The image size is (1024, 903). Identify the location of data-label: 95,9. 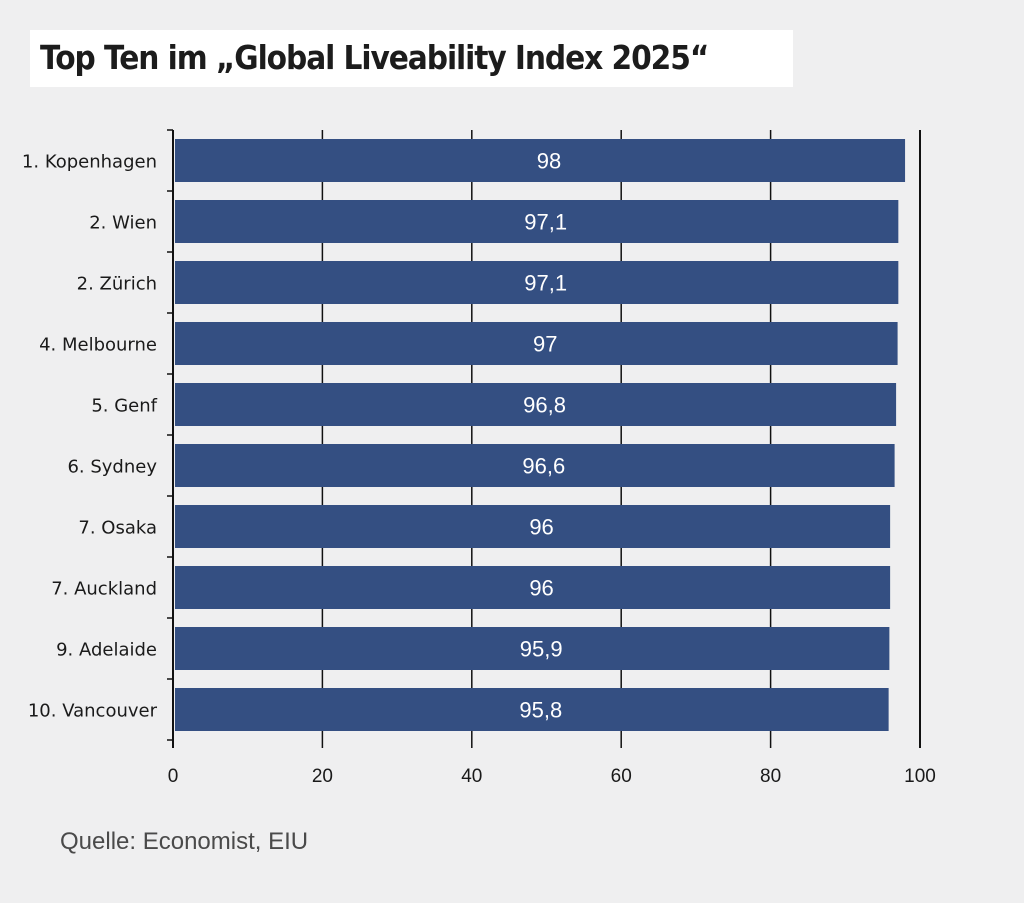
(541, 649).